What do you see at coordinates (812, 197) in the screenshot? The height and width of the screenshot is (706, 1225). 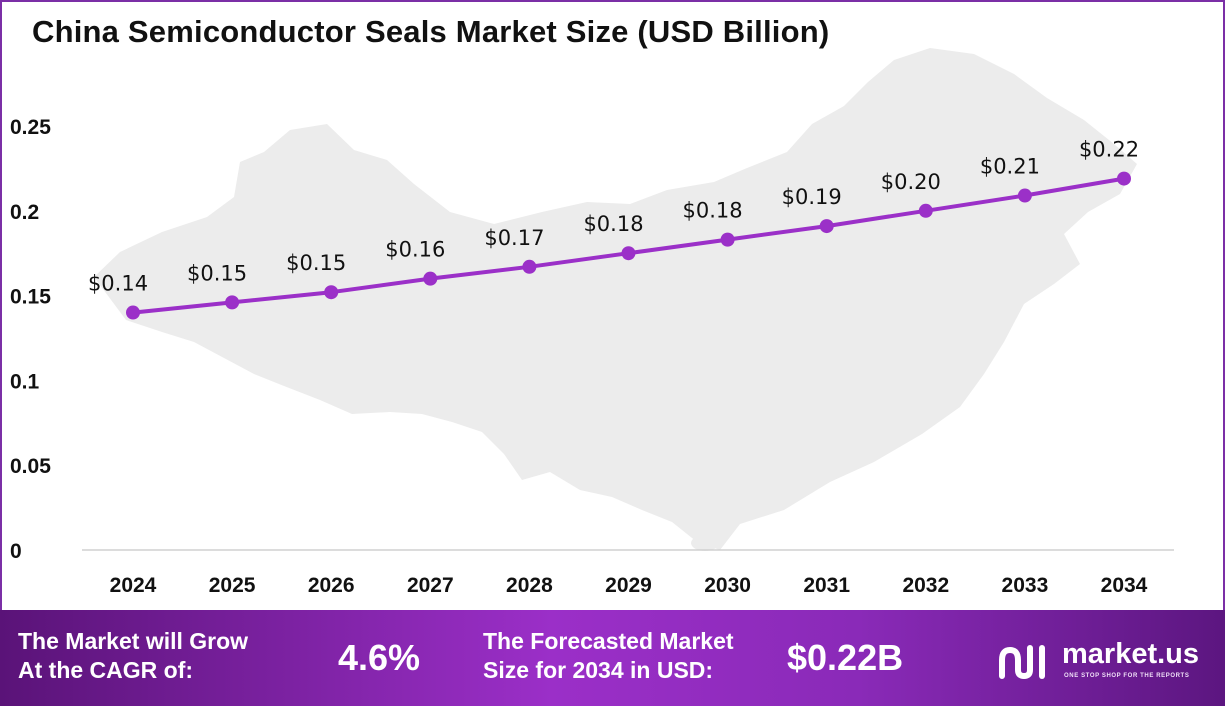 I see `data-label: $0.19` at bounding box center [812, 197].